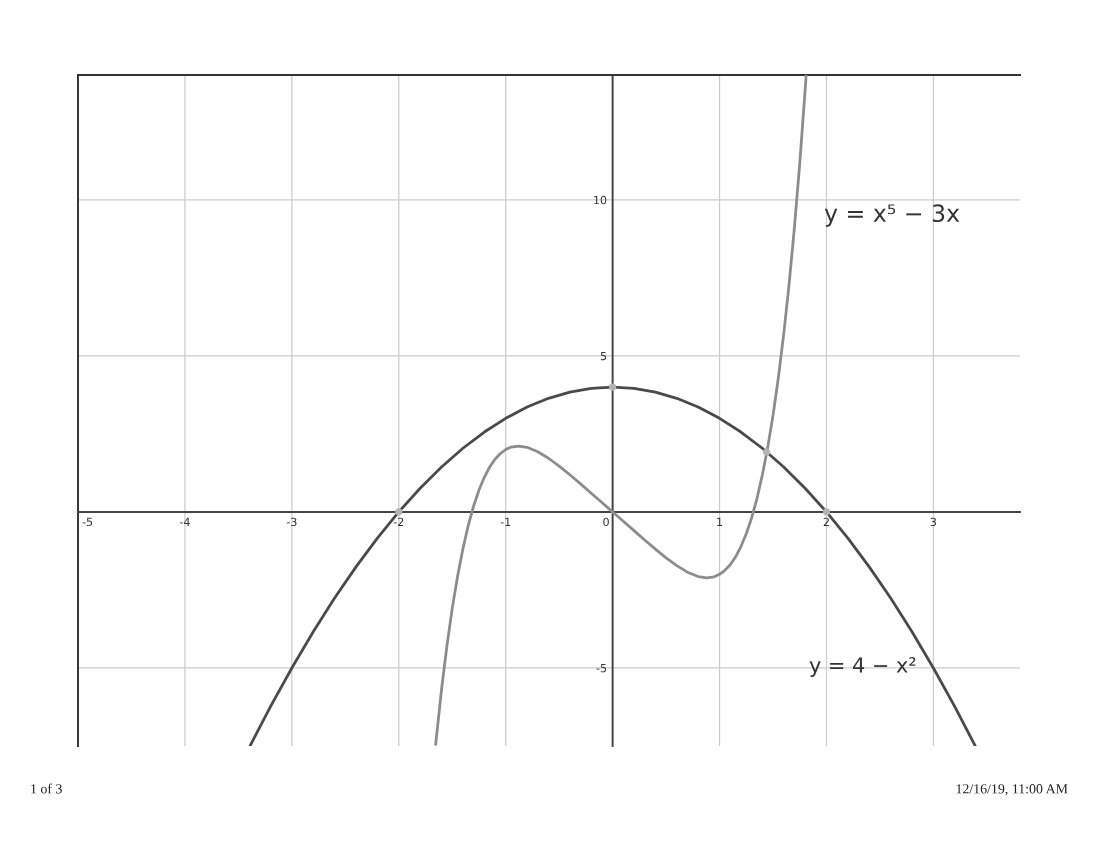 This screenshot has width=1100, height=850. I want to click on annotation: y = 4 − x², so click(862, 667).